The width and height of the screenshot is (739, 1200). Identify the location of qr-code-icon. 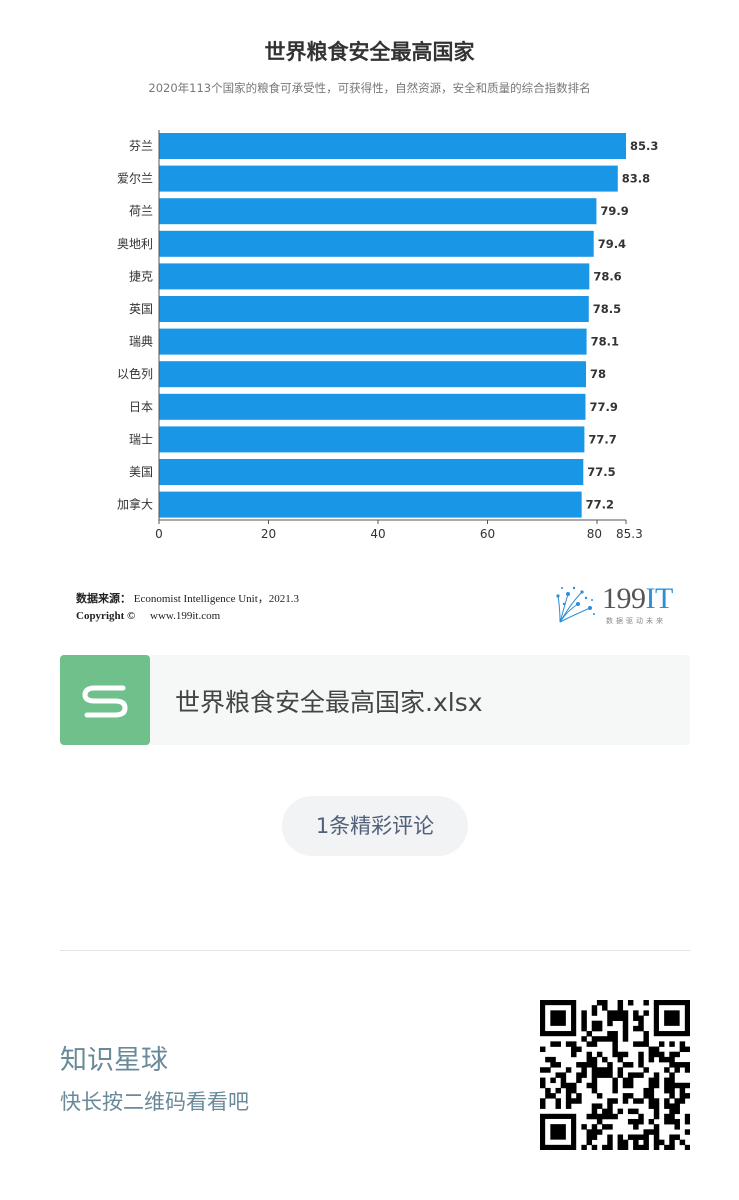
(615, 1075).